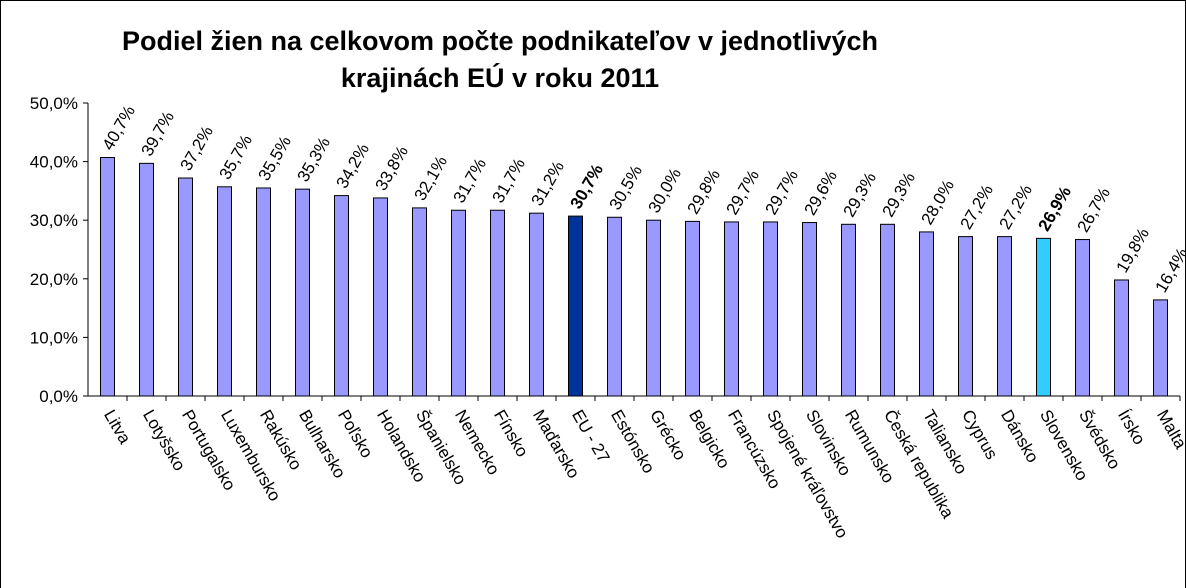  What do you see at coordinates (54, 103) in the screenshot?
I see `y-tick-label: 50,0%` at bounding box center [54, 103].